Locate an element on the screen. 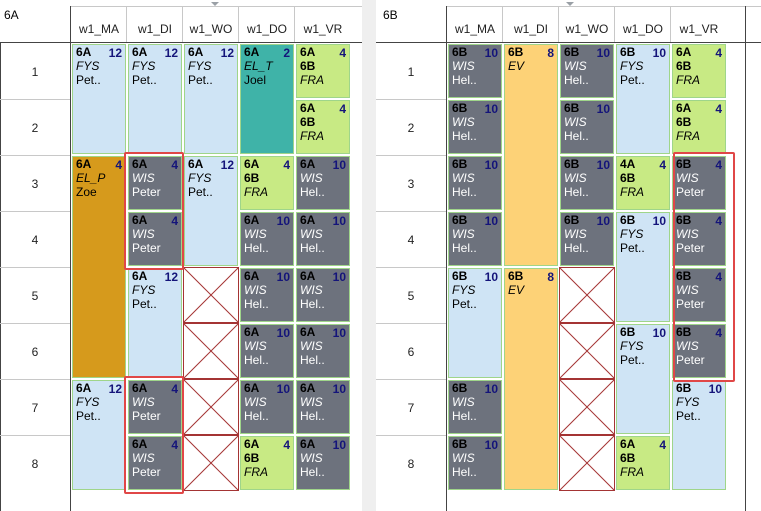 This screenshot has width=761, height=511. pane-splitter is located at coordinates (369, 255).